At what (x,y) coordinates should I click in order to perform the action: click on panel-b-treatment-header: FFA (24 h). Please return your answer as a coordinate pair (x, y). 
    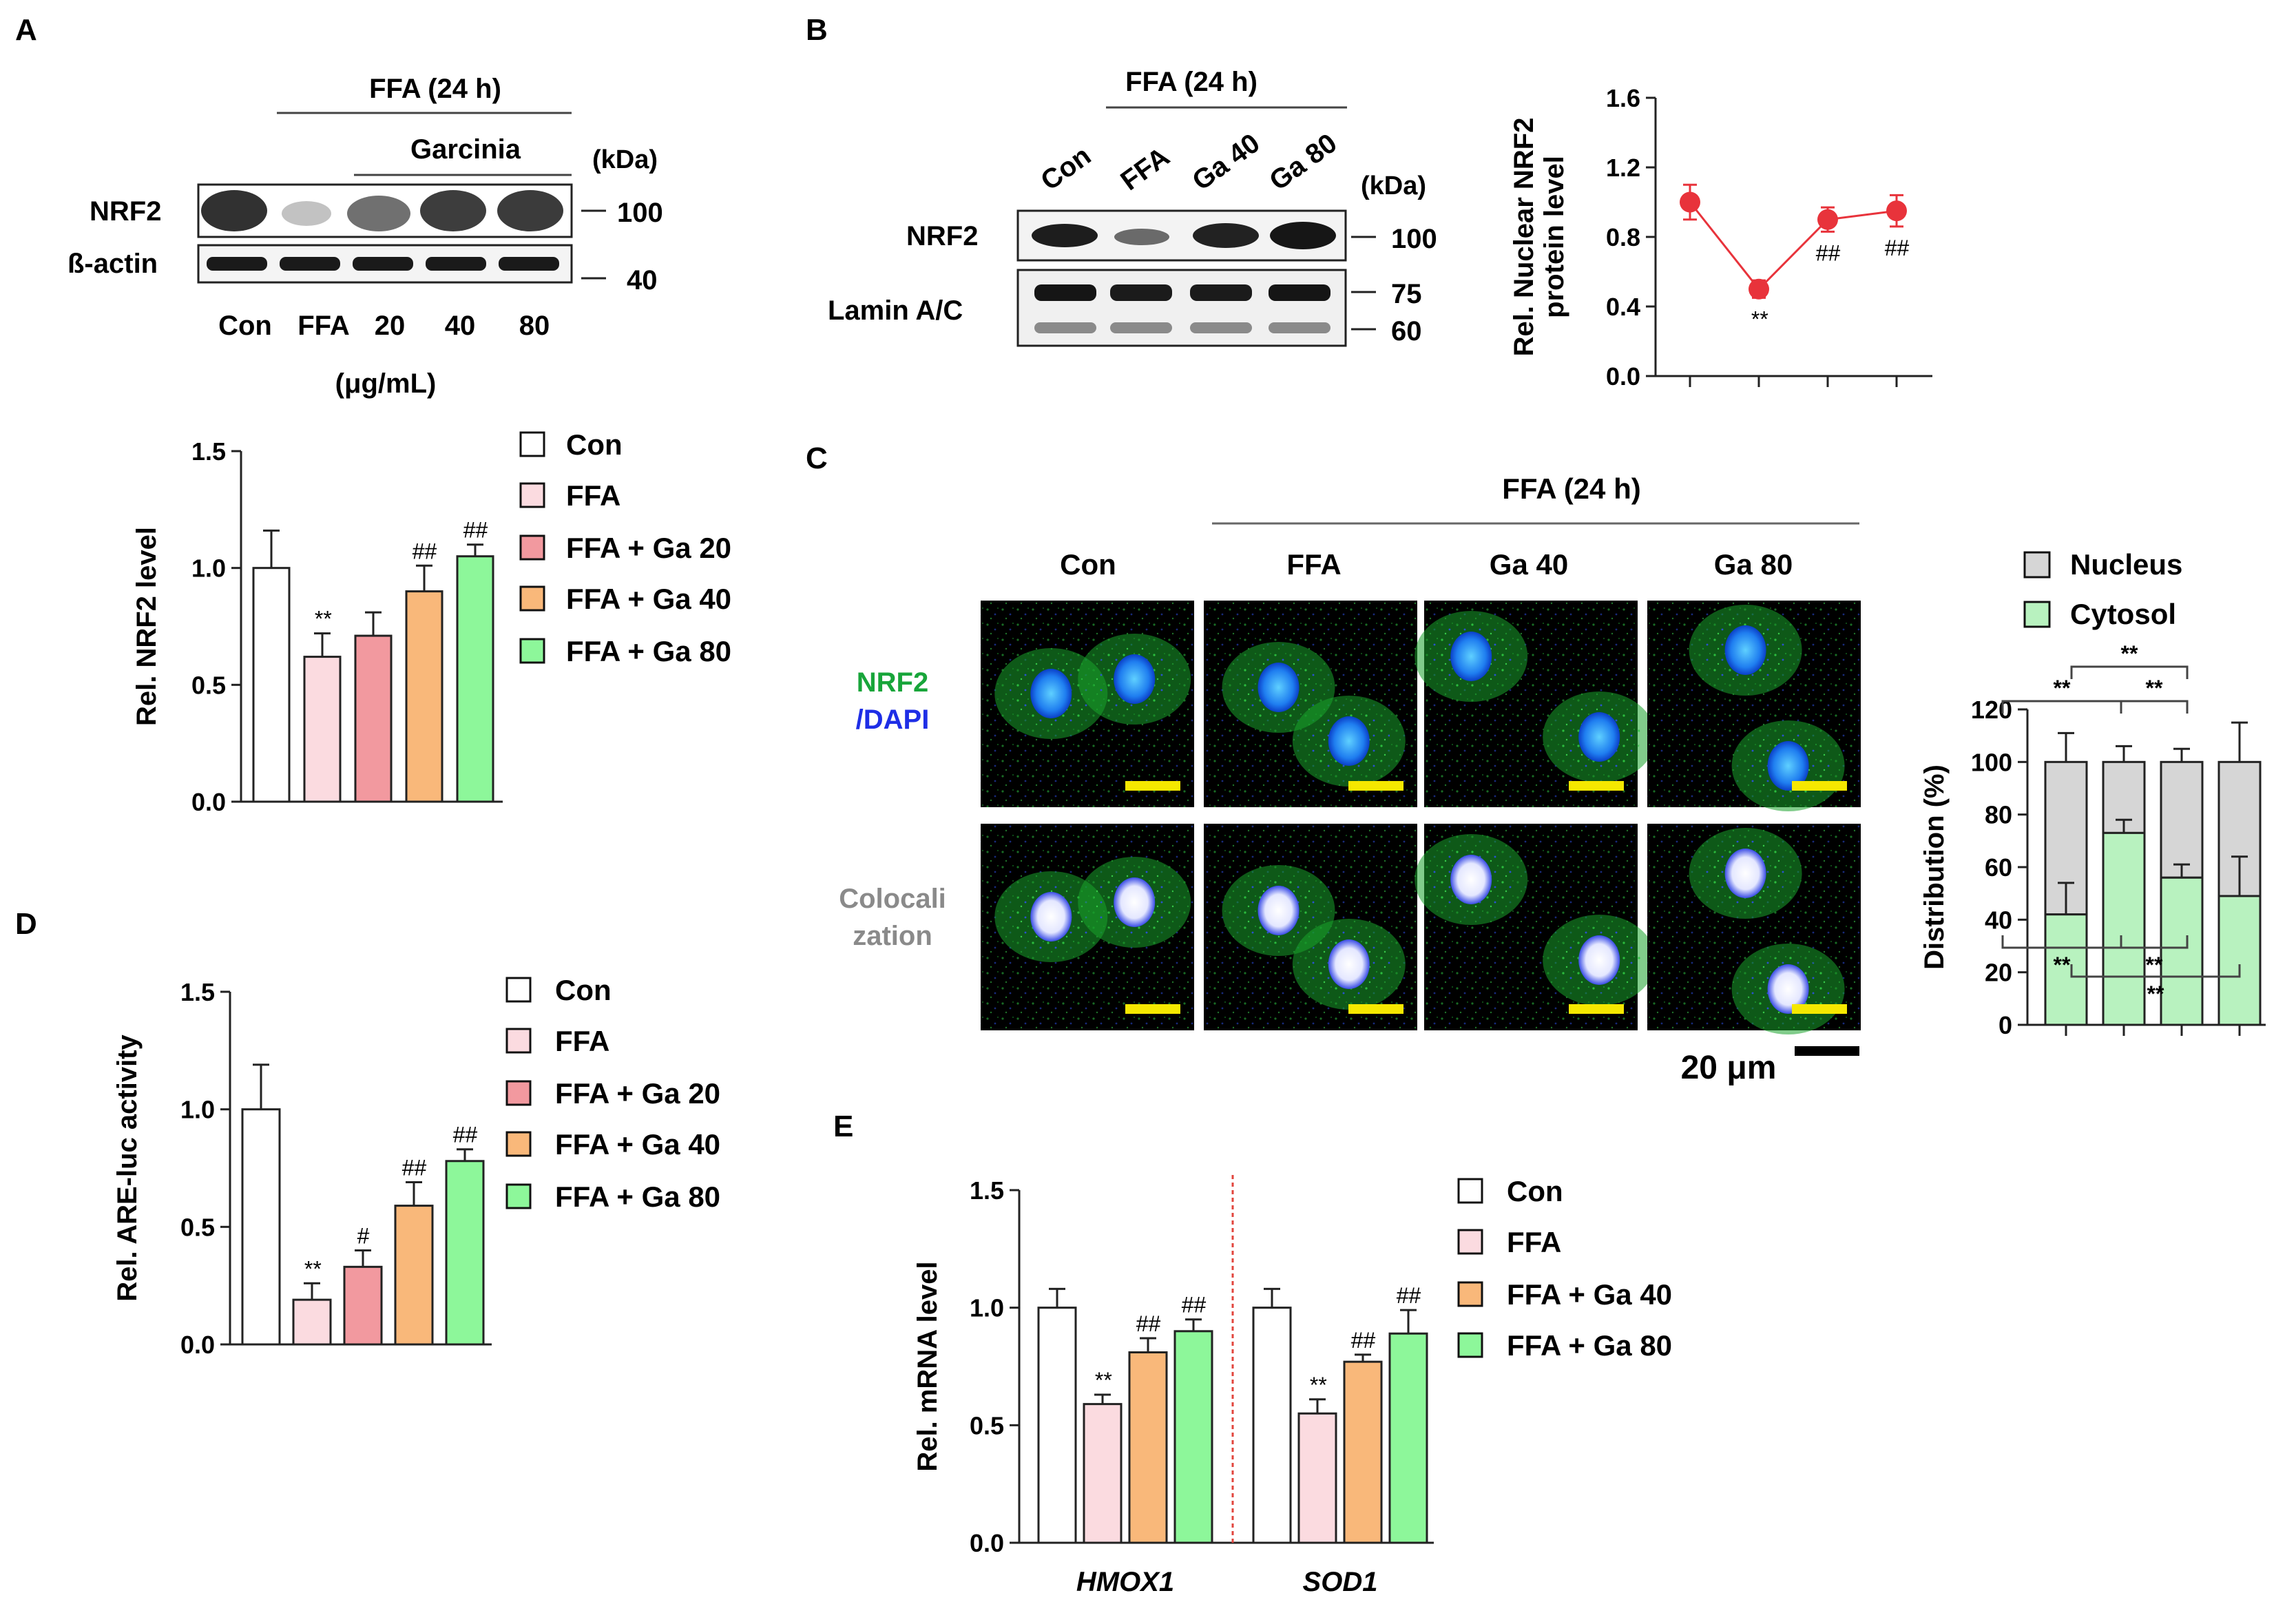
    Looking at the image, I should click on (1191, 82).